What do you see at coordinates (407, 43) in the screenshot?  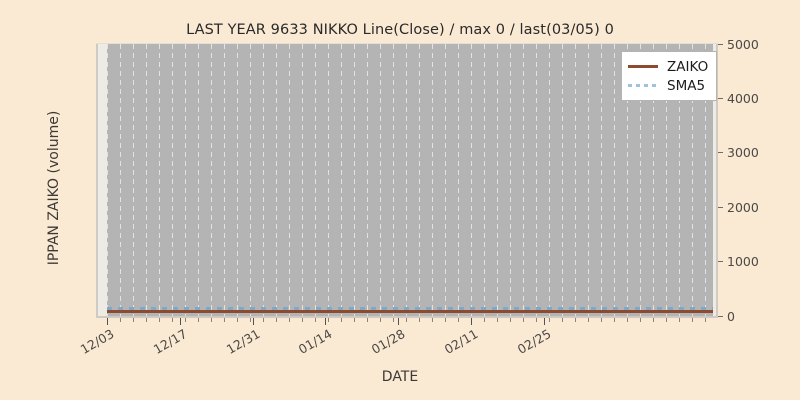 I see `axis-spine-top` at bounding box center [407, 43].